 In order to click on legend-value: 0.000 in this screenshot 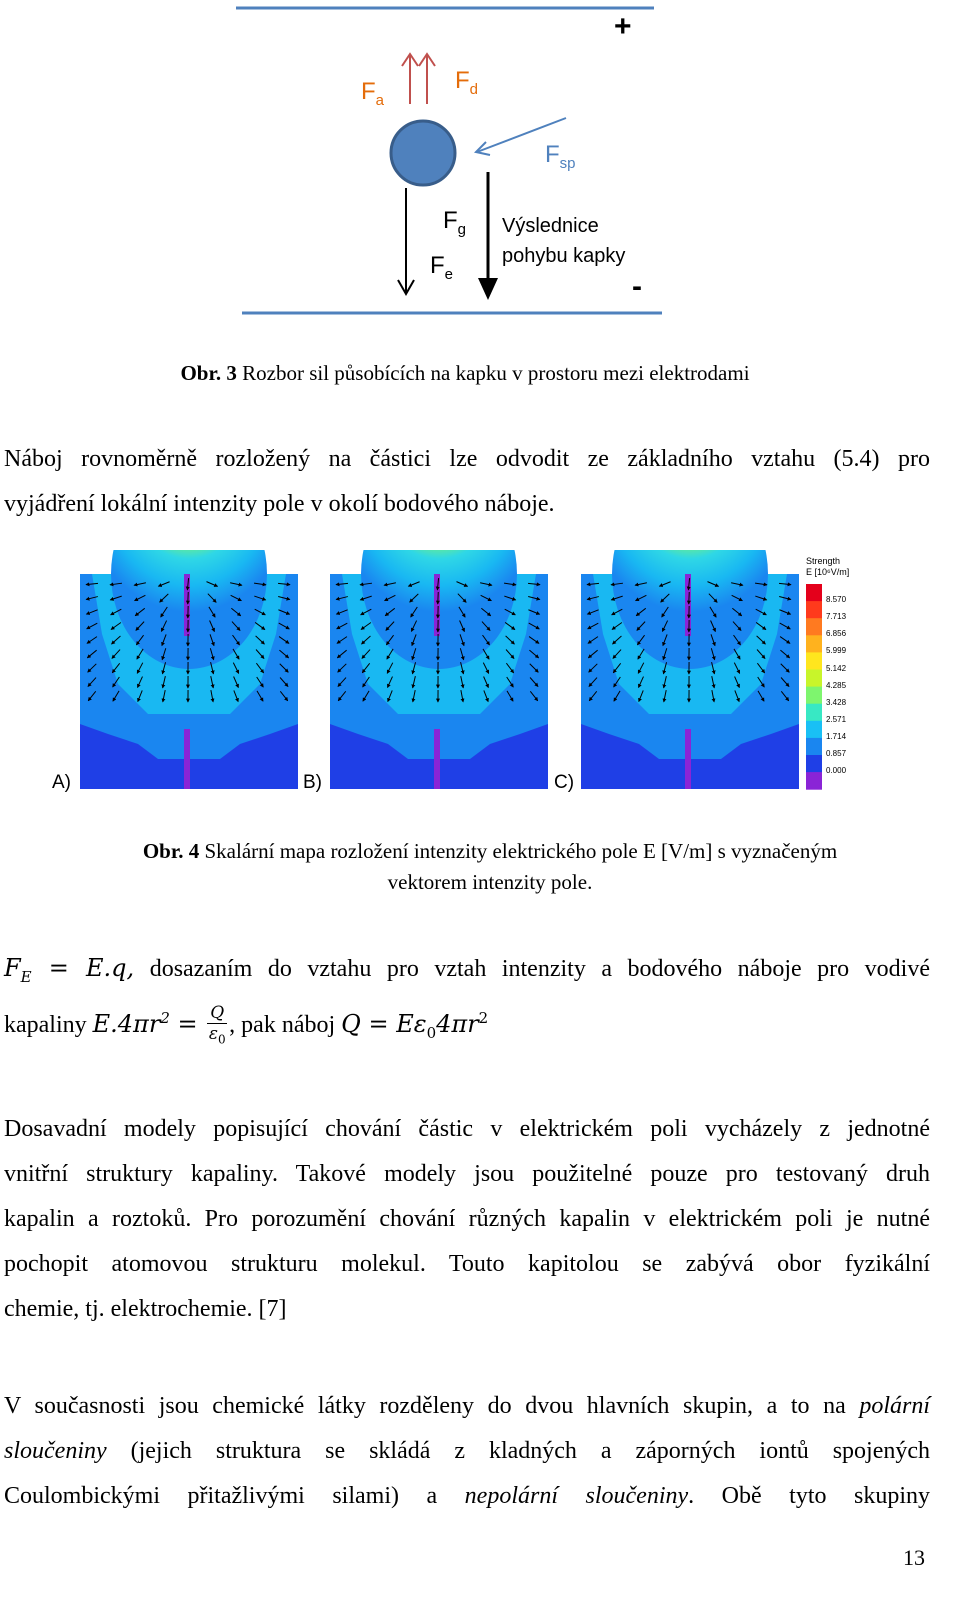, I will do `click(836, 771)`.